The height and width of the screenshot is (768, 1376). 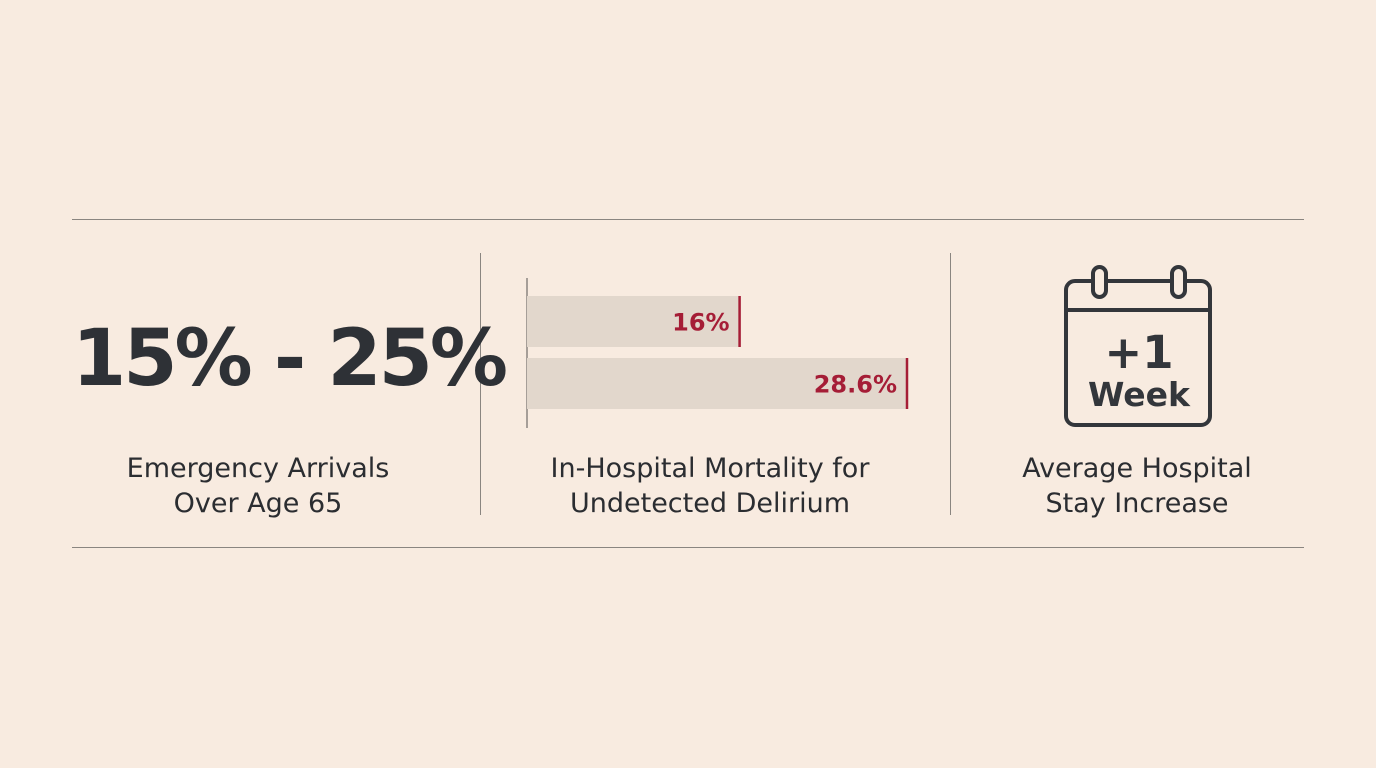 I want to click on caption-line-1: In-Hospital Mortality for, so click(x=710, y=468).